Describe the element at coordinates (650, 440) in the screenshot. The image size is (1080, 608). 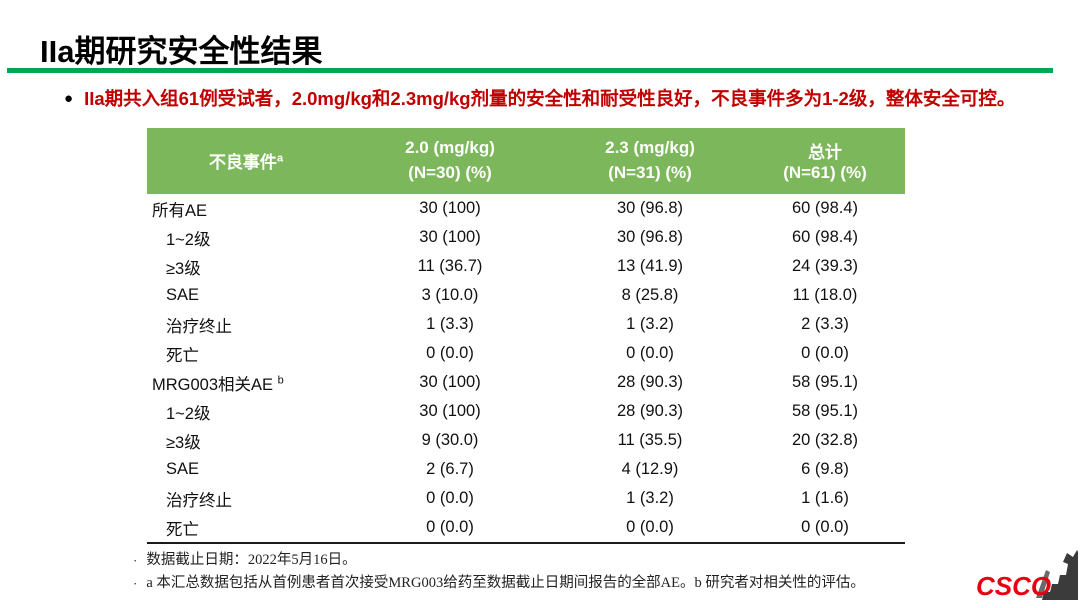
I see `cell-value: 11 (35.5)` at that location.